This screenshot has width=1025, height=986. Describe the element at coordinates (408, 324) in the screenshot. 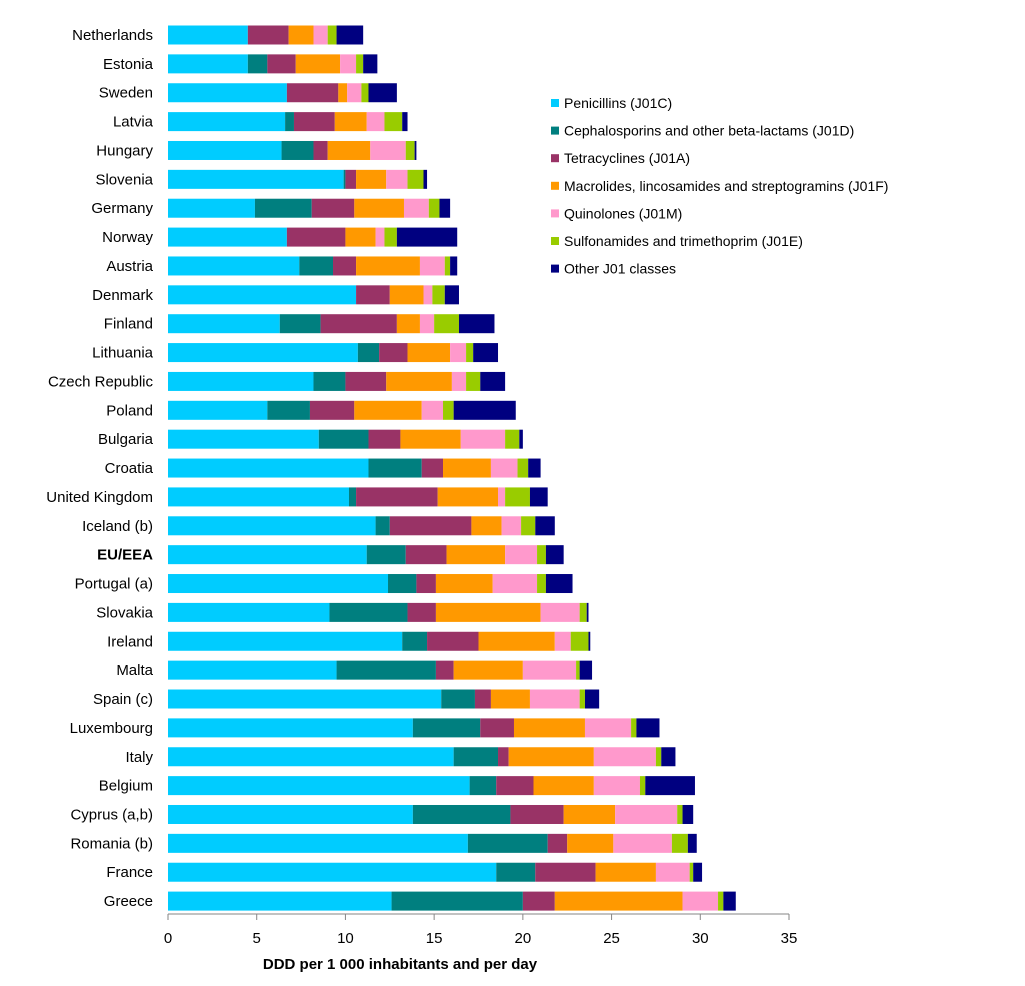

I see `bar-segment-finland-macrolides-lincosamides-and-streptogramins-j01f` at that location.